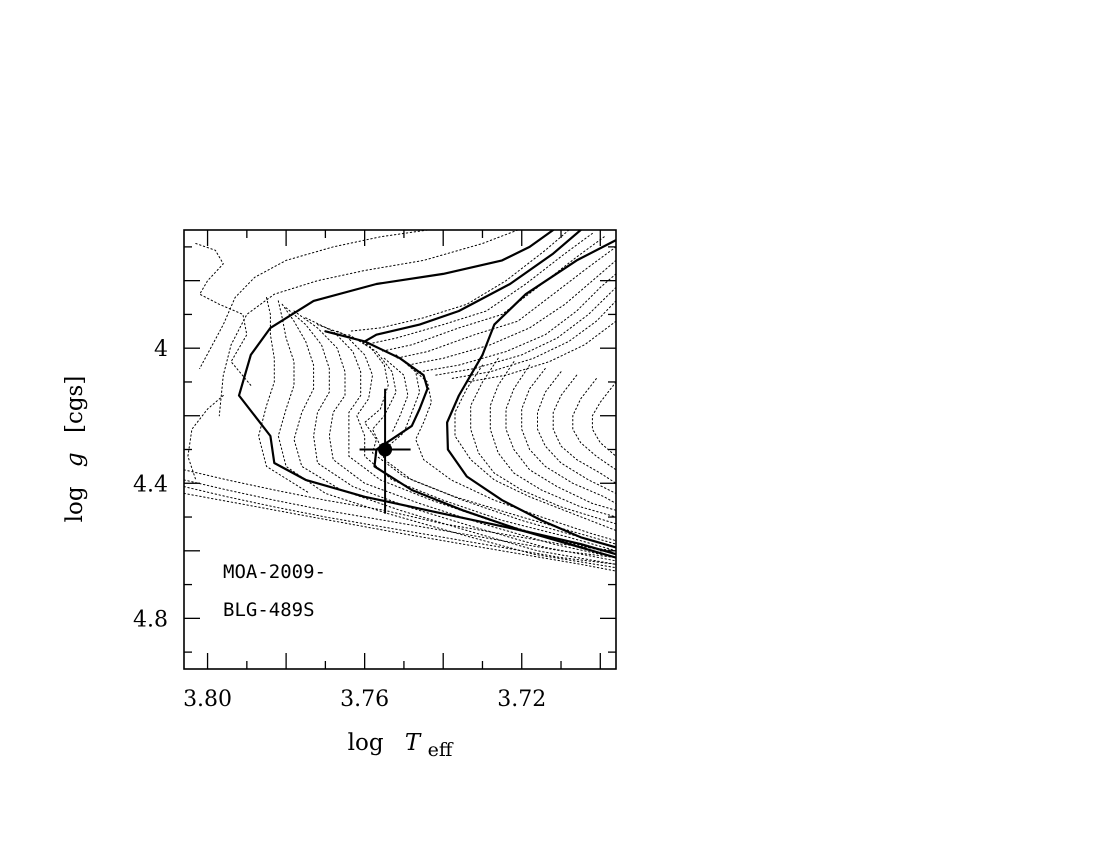  Describe the element at coordinates (364, 699) in the screenshot. I see `x-tick-label: 3.76` at that location.